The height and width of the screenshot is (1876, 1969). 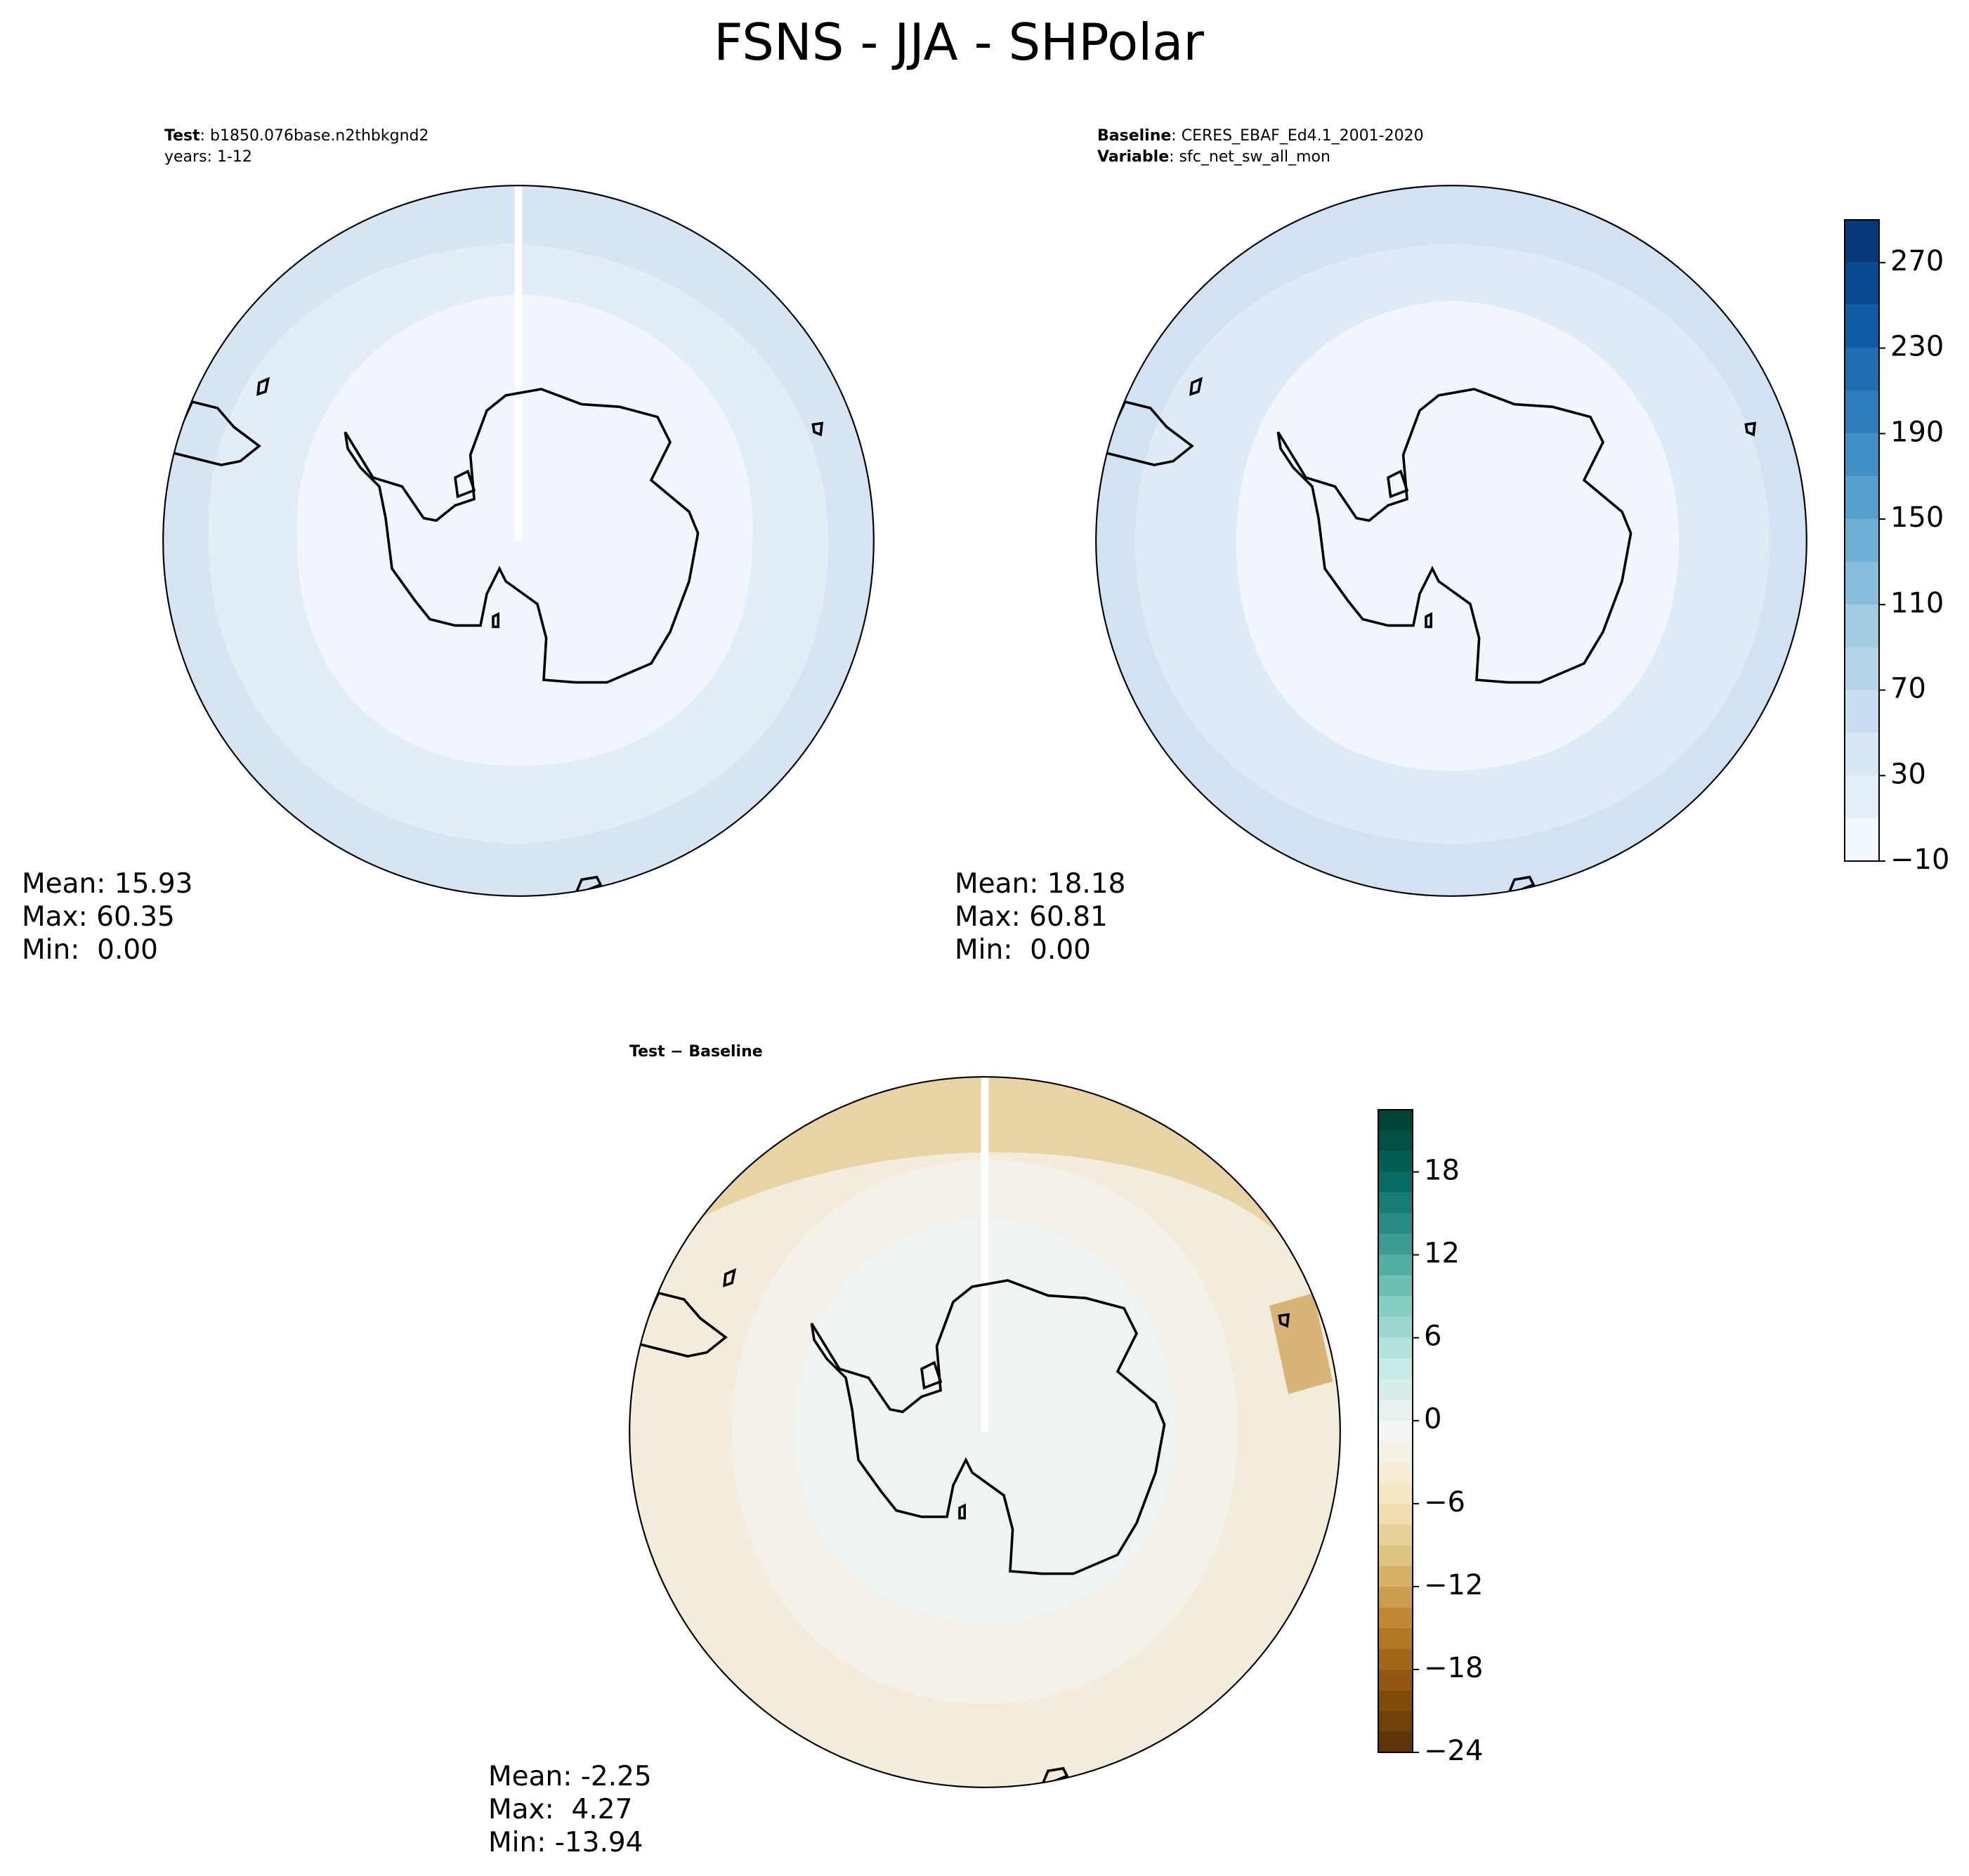 I want to click on panel-header: Test − Baseline, so click(x=696, y=1052).